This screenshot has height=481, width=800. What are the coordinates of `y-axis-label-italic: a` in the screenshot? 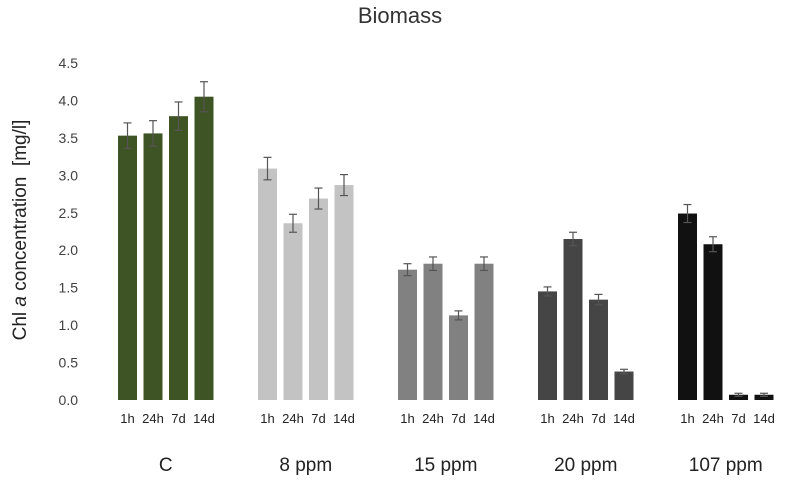 It's located at (20, 301).